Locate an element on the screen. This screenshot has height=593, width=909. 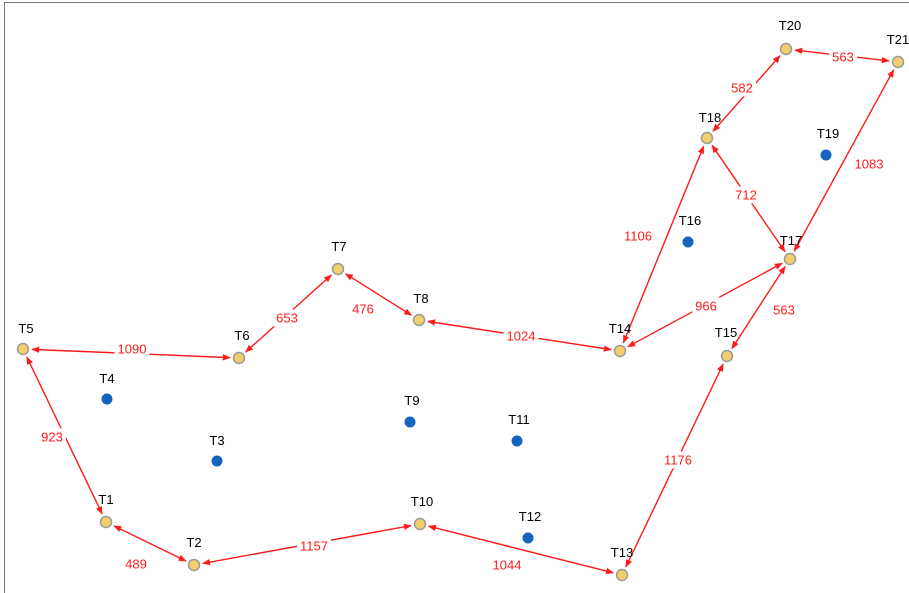
node-t20: T20 is located at coordinates (790, 37).